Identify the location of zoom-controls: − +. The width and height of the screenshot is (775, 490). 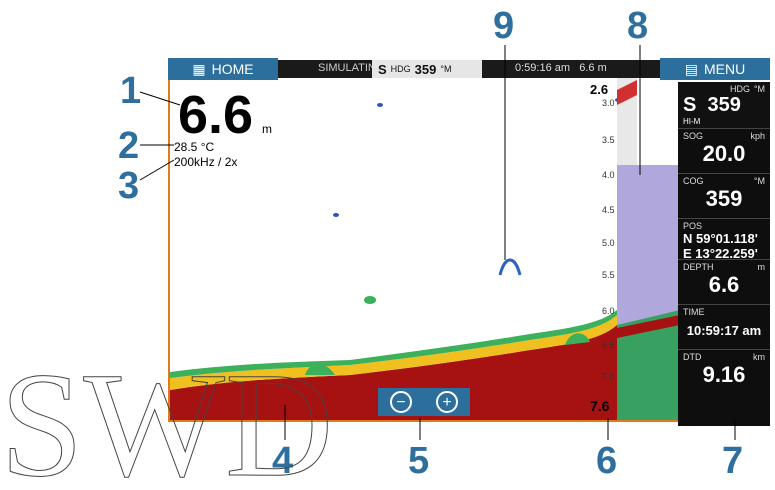
(424, 402).